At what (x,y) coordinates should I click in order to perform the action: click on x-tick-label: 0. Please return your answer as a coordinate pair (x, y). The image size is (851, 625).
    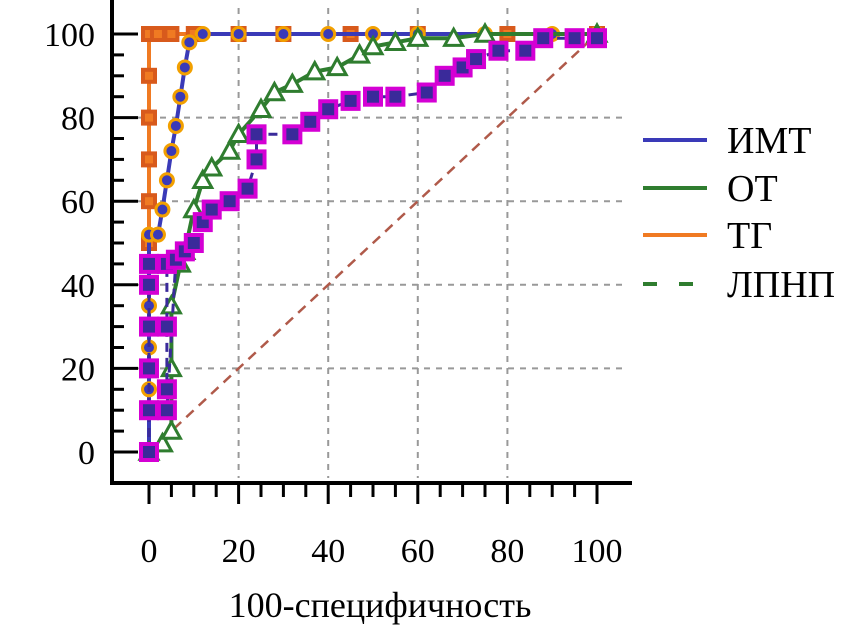
    Looking at the image, I should click on (149, 551).